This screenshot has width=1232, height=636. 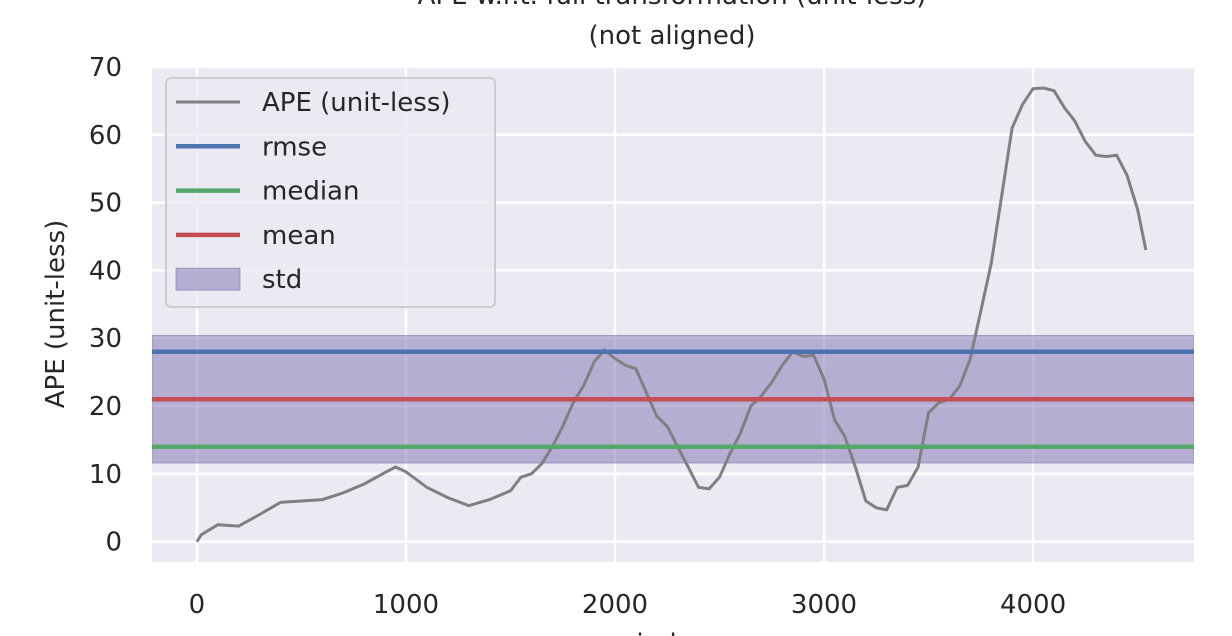 What do you see at coordinates (113, 543) in the screenshot?
I see `y-tick-label: 0` at bounding box center [113, 543].